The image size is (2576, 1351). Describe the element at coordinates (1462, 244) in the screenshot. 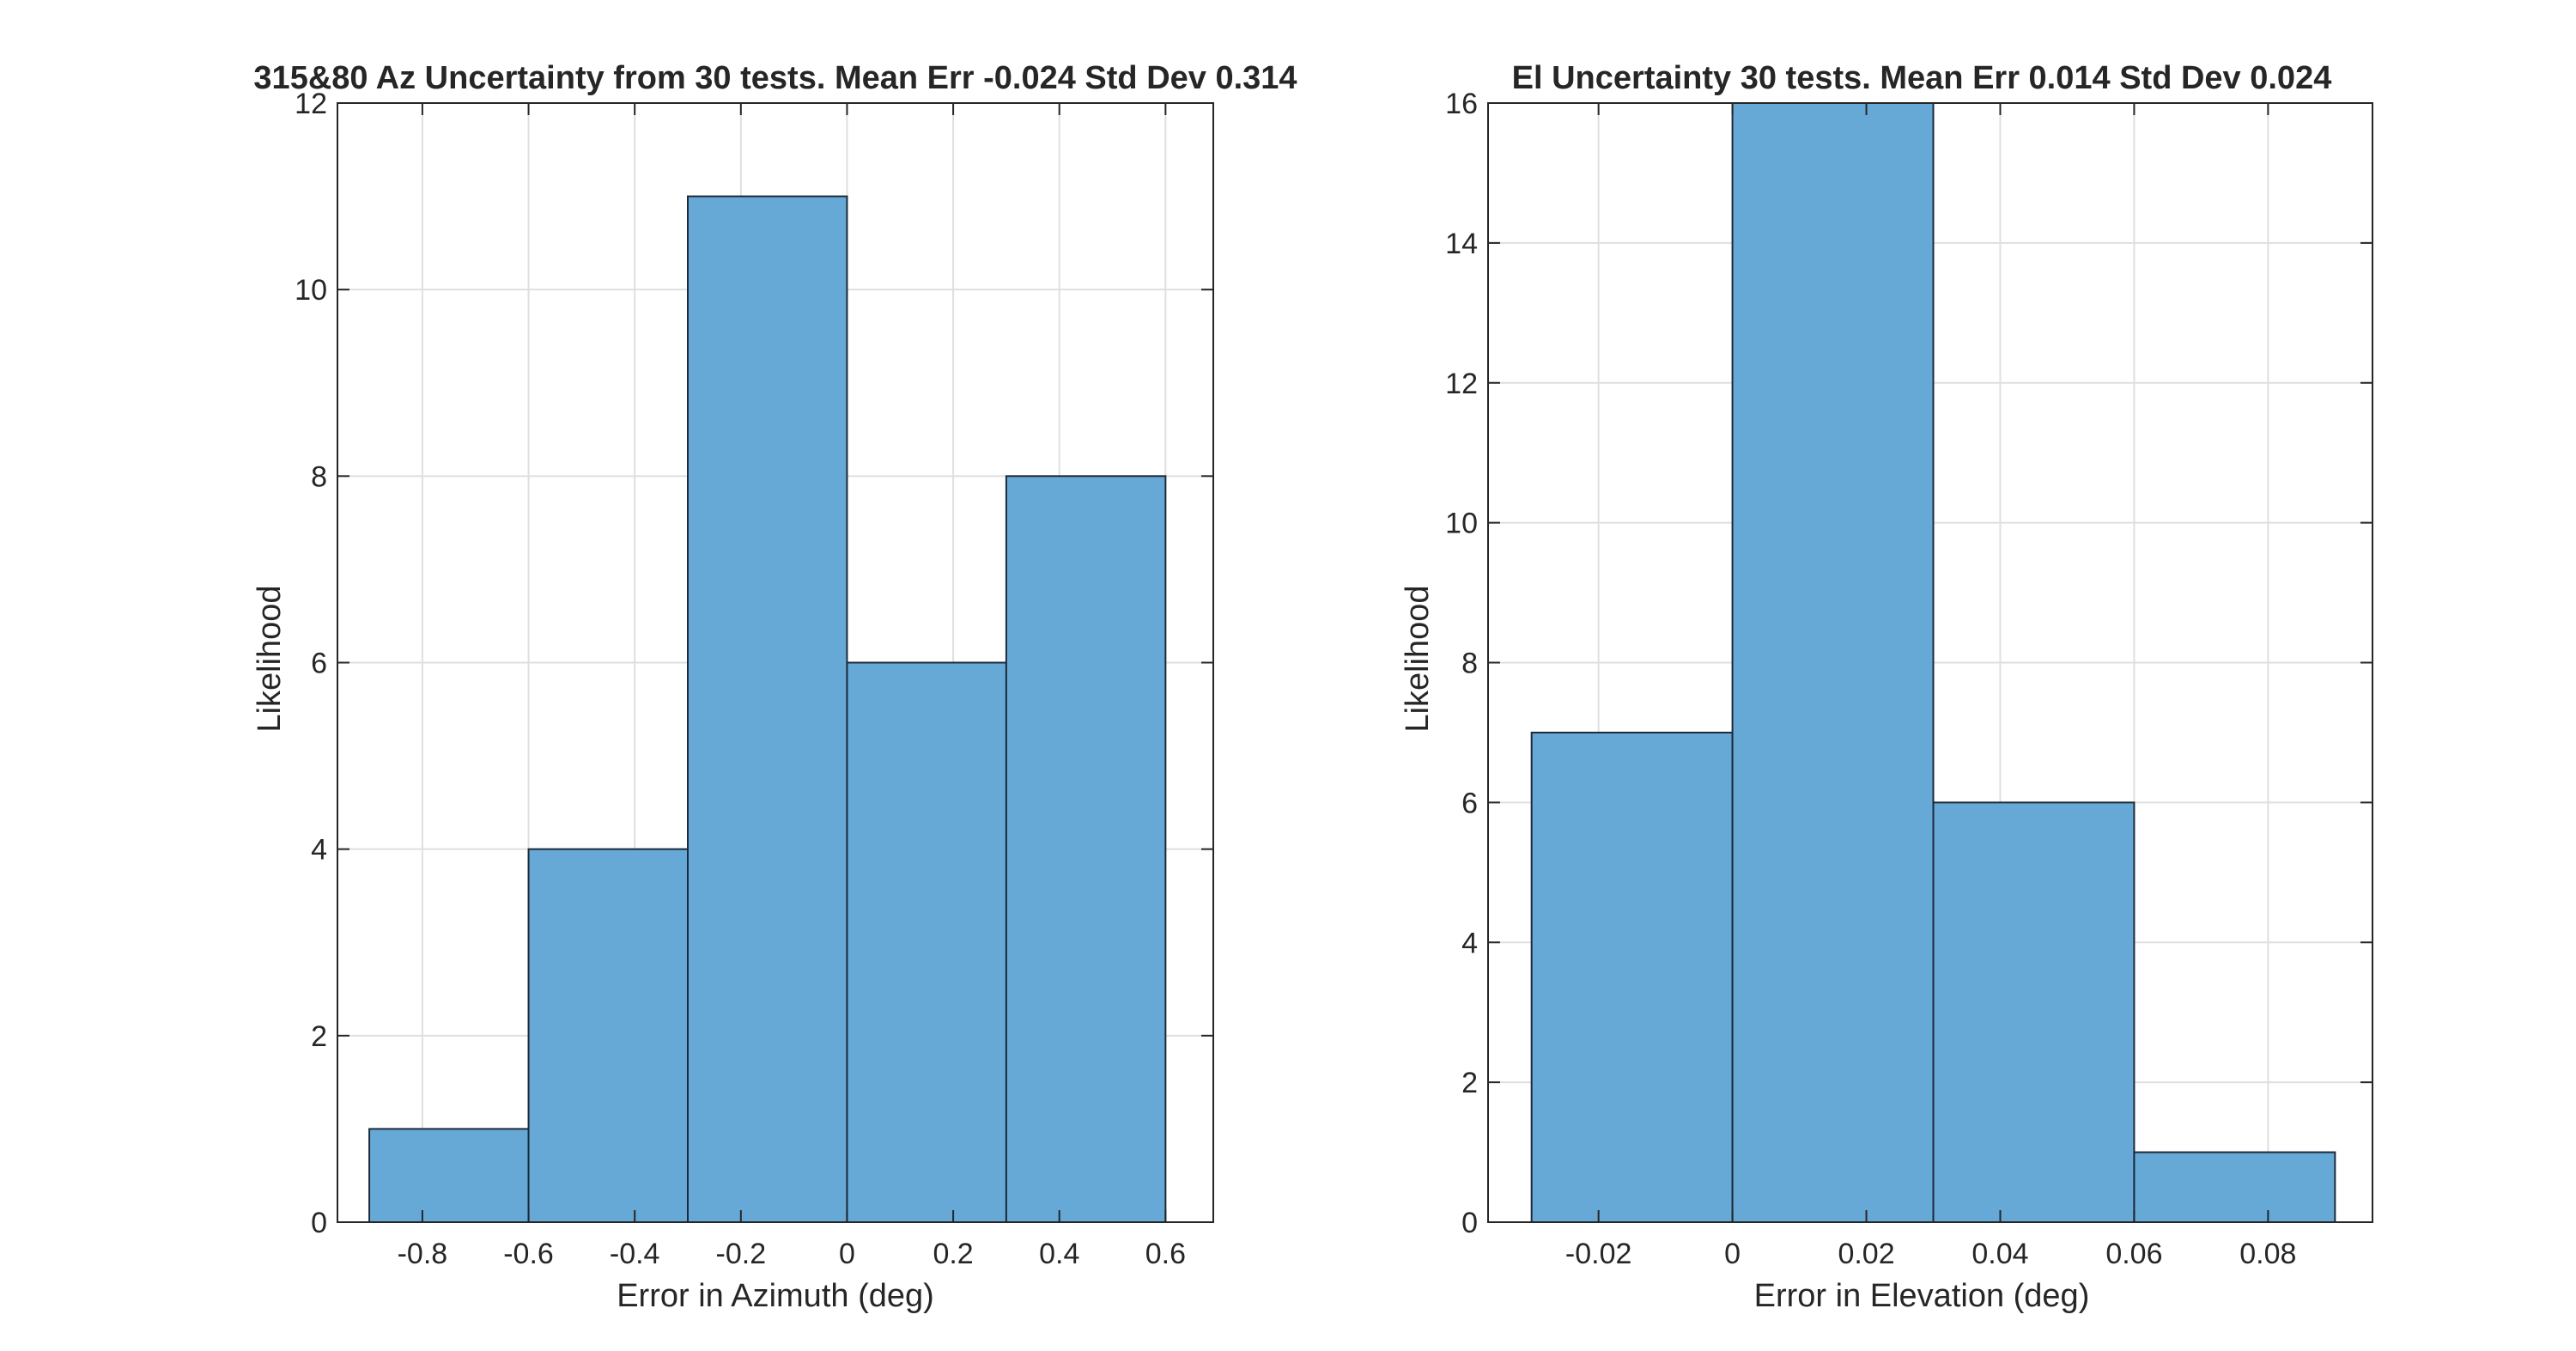

I see `y-tick-label: 14` at that location.